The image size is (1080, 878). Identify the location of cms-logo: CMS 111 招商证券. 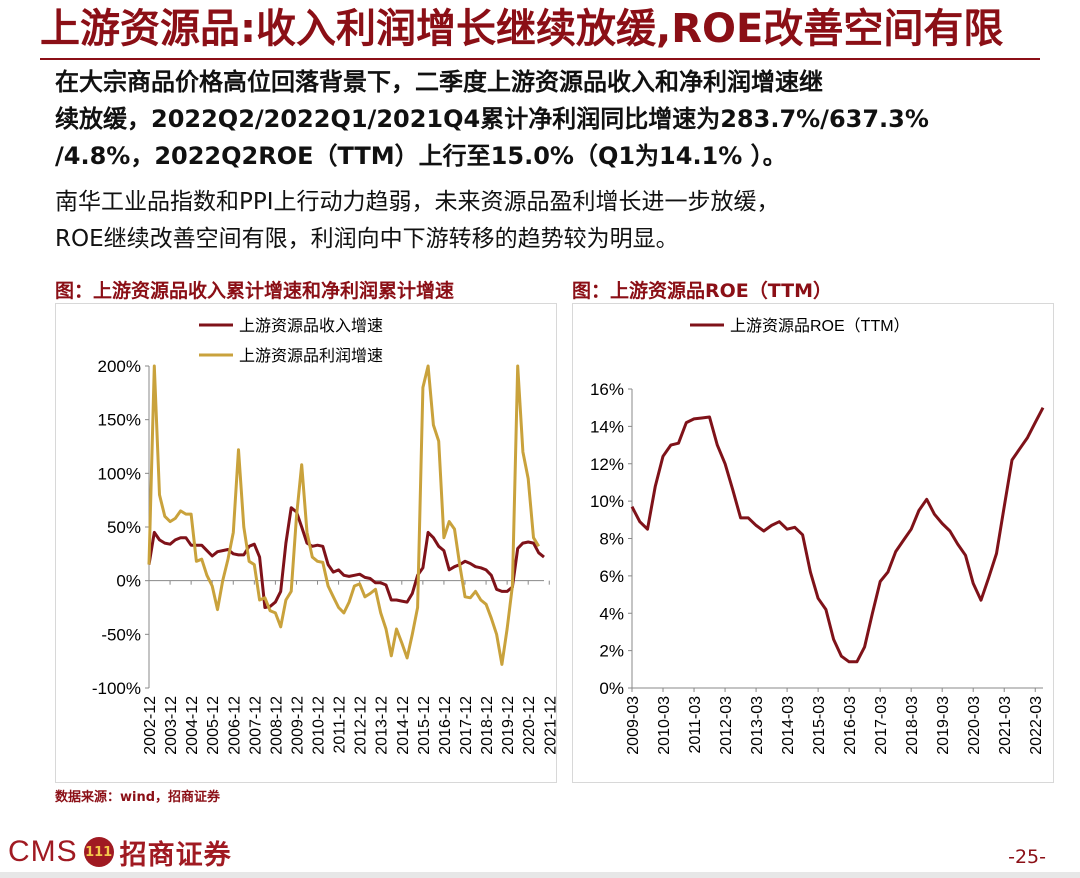
(120, 852).